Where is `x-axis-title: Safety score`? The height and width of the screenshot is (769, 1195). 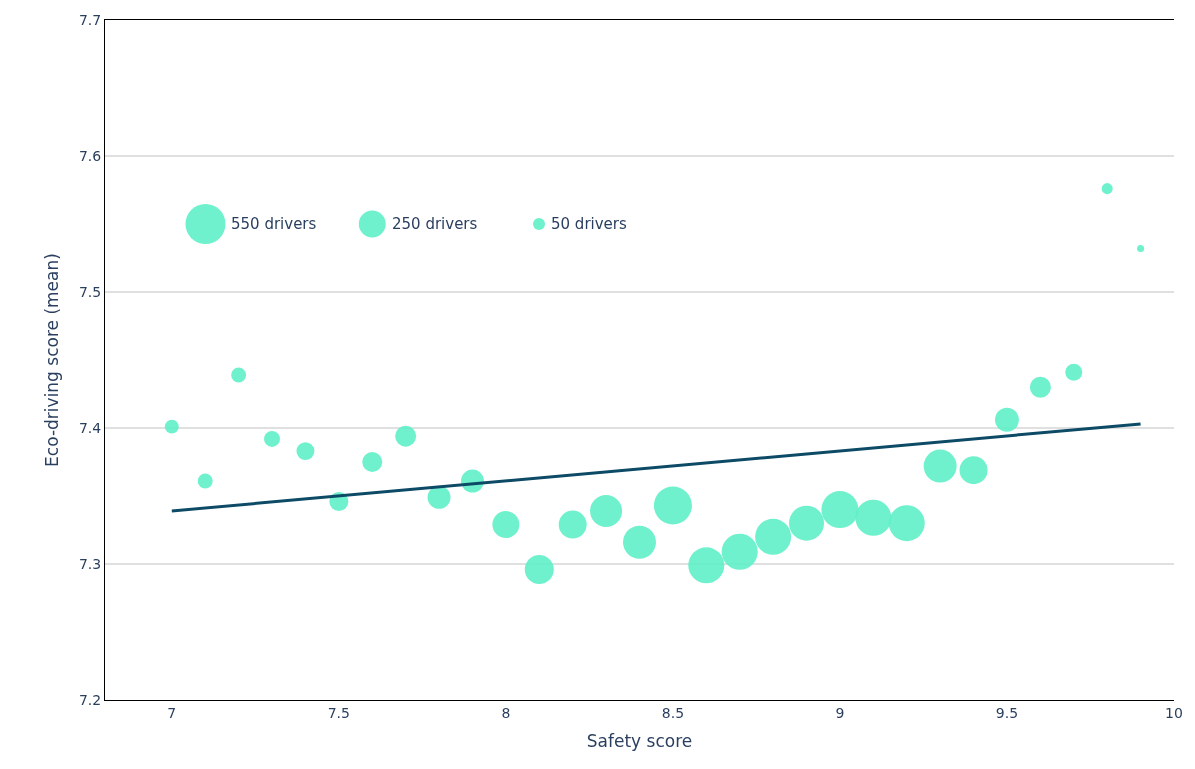 x-axis-title: Safety score is located at coordinates (639, 741).